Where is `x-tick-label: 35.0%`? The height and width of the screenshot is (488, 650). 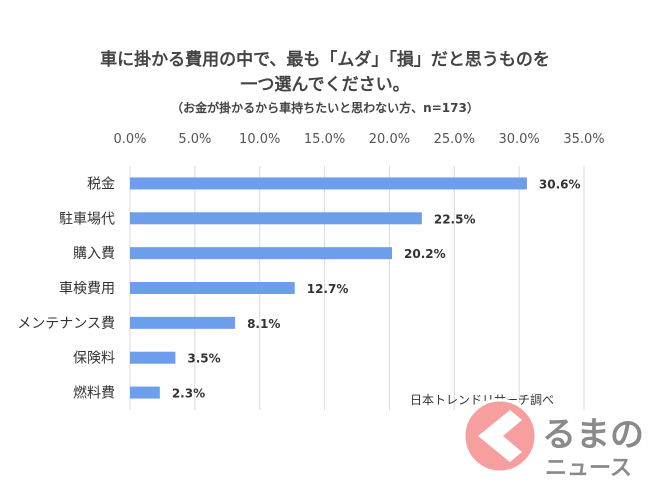 x-tick-label: 35.0% is located at coordinates (583, 139).